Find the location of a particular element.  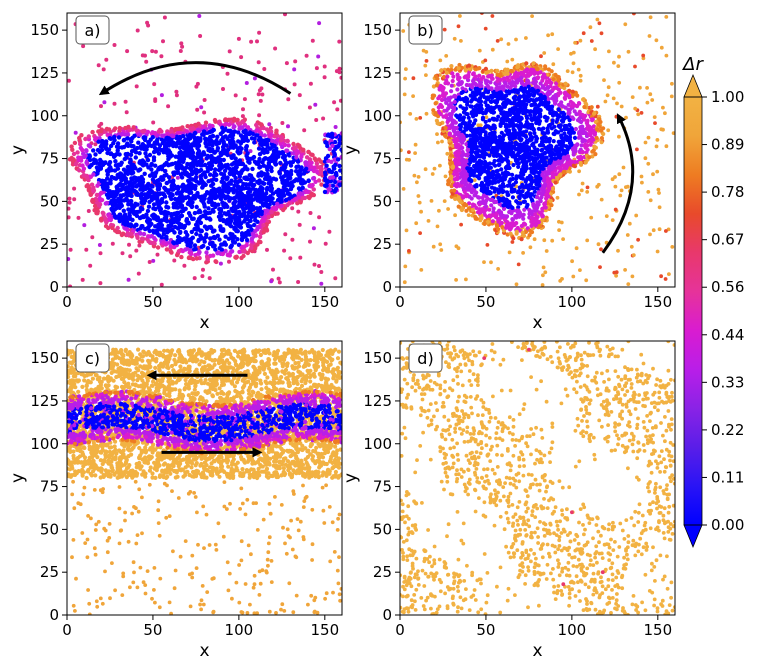

x-tick-label: 100 is located at coordinates (239, 302).